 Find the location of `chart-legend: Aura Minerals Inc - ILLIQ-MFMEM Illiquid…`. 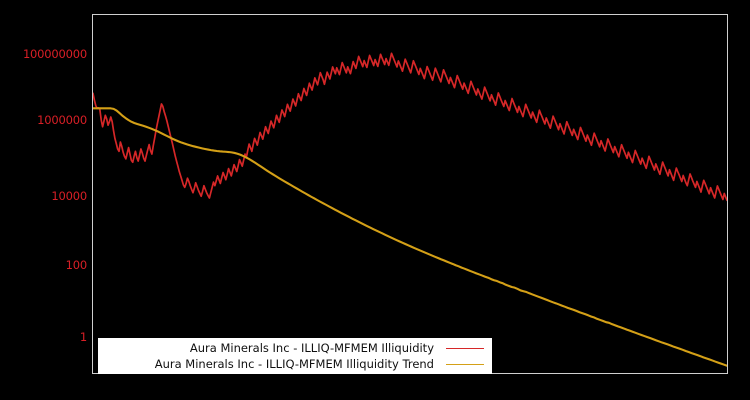

chart-legend: Aura Minerals Inc - ILLIQ-MFMEM Illiquid… is located at coordinates (295, 356).